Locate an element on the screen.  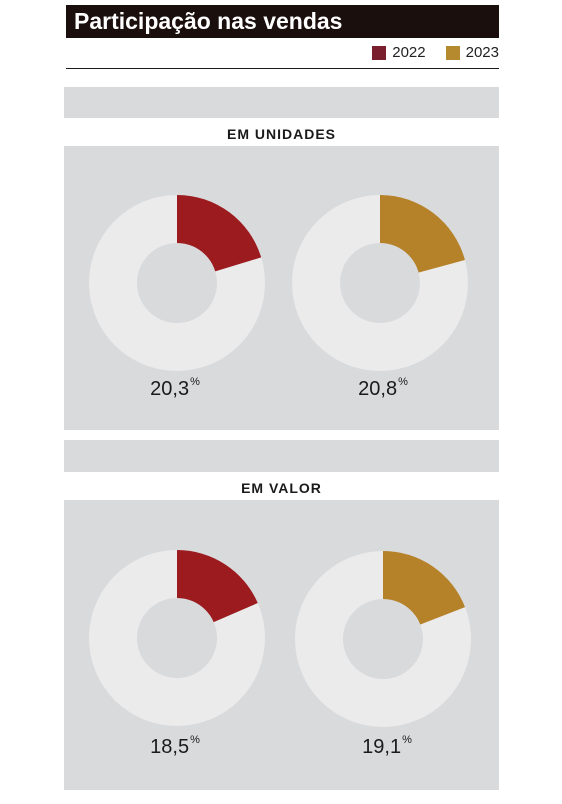
value-label-unidades-2022: 20,3% is located at coordinates (175, 388).